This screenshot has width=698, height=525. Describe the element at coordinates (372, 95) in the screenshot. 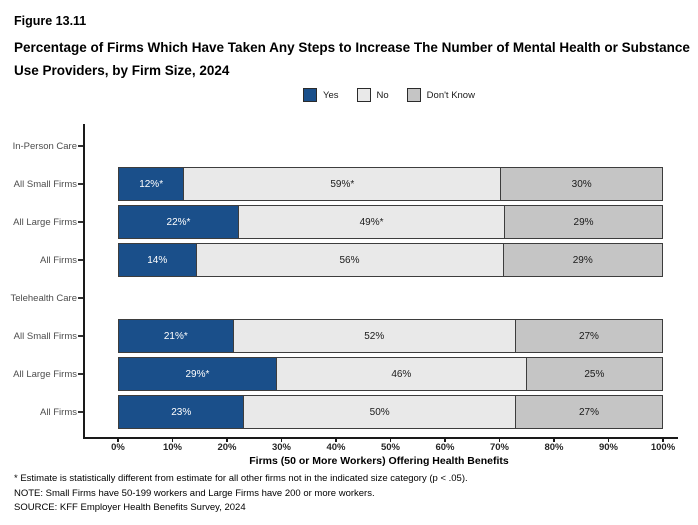

I see `legend-item-no: No` at that location.